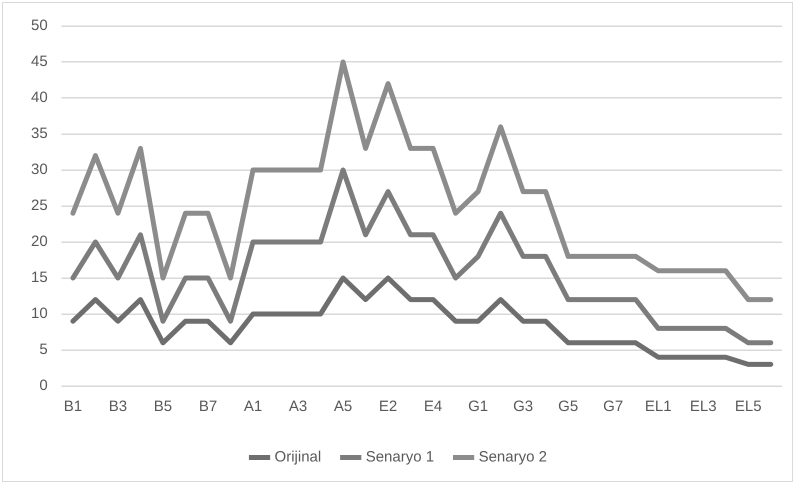 Image resolution: width=797 pixels, height=486 pixels. I want to click on x-tick-label: EL5, so click(748, 407).